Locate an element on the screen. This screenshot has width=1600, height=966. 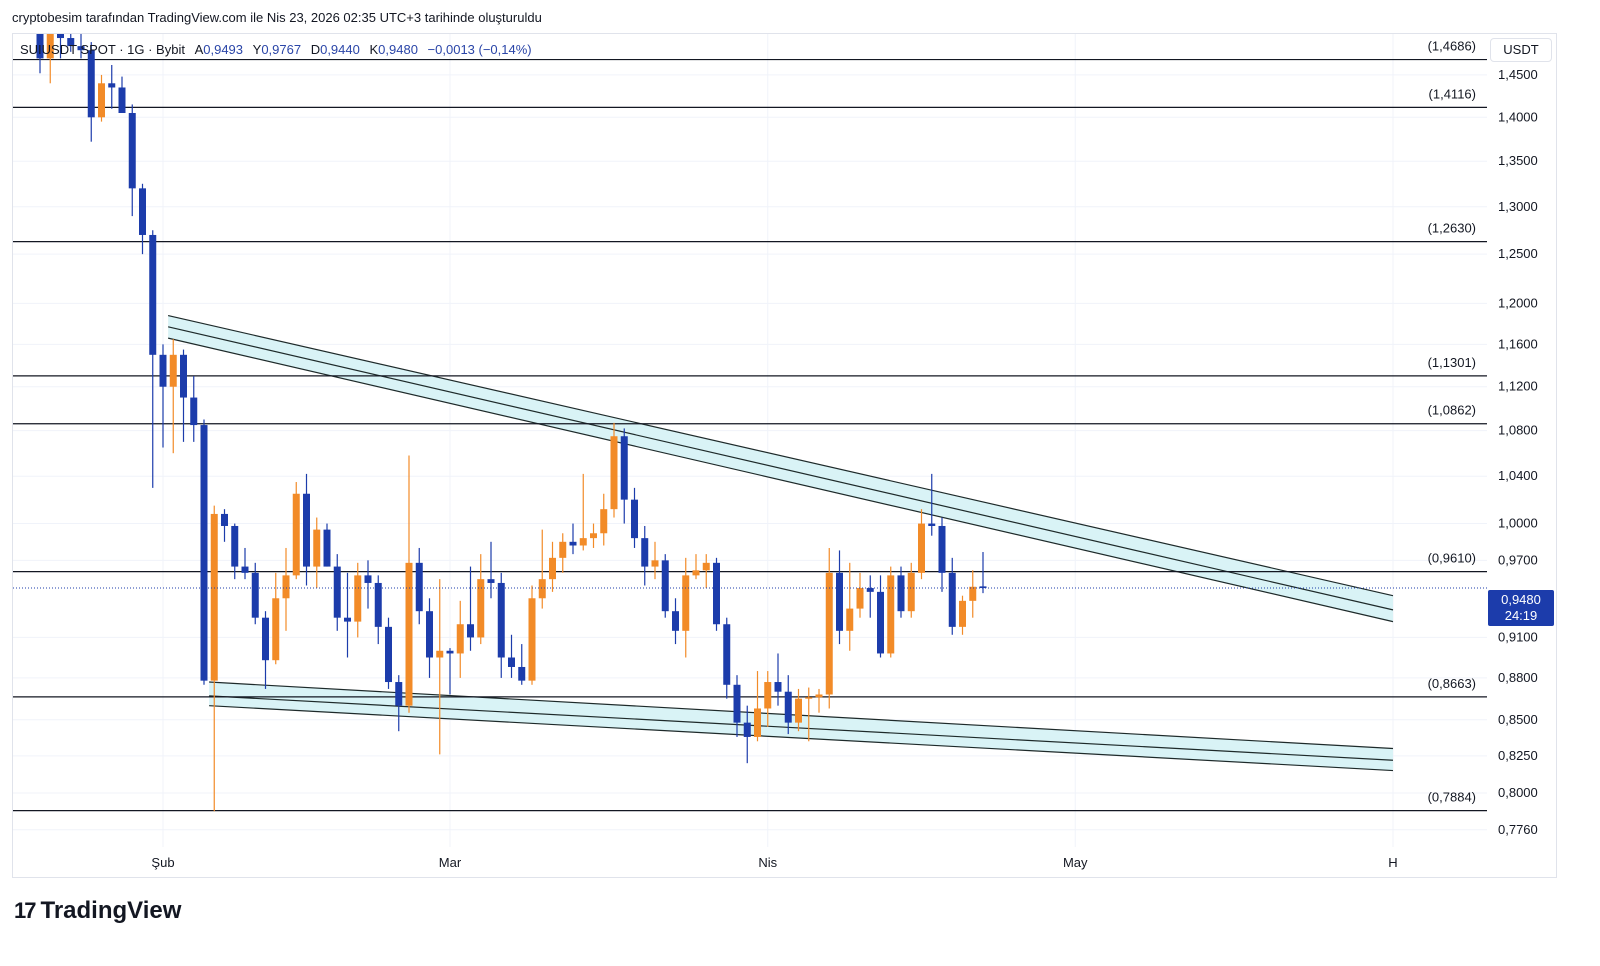
y-tick-label: 1,3500 is located at coordinates (1518, 160).